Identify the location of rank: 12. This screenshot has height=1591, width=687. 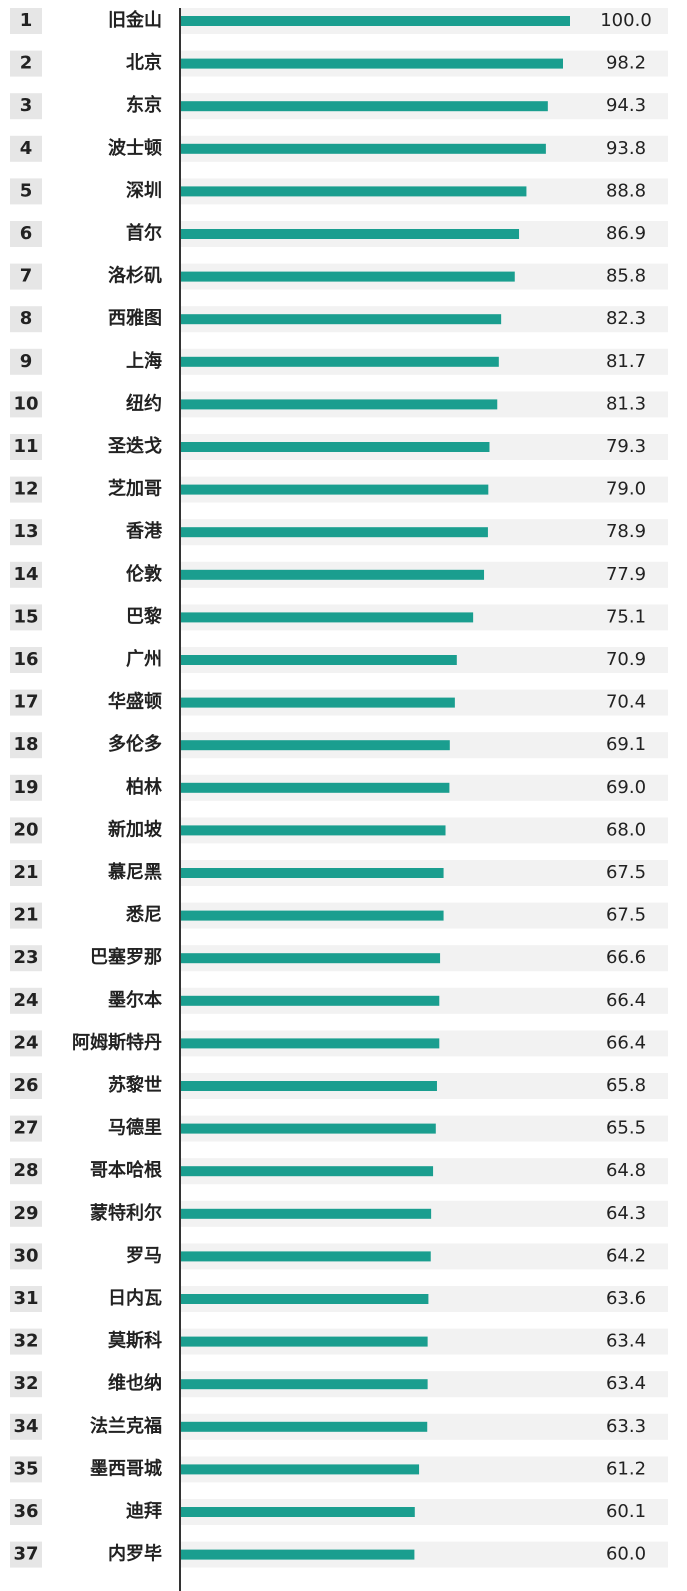
(25, 489).